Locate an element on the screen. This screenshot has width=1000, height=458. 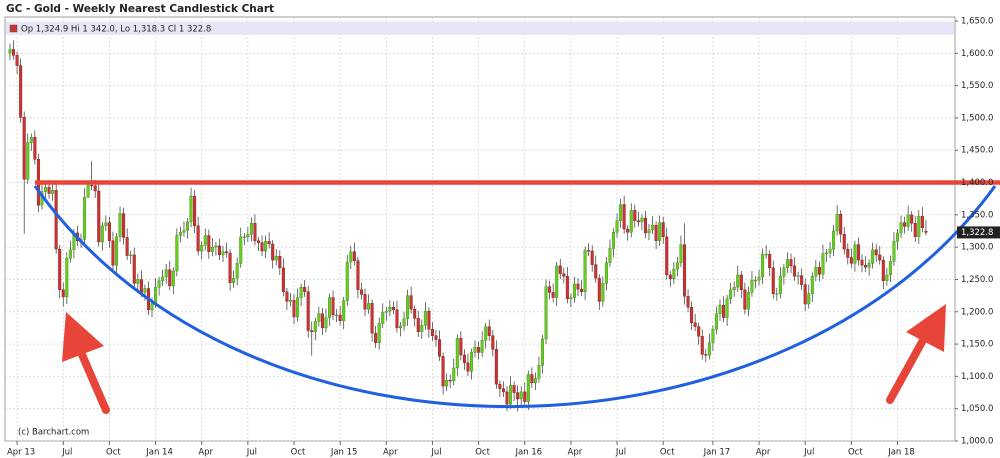
arrow-head is located at coordinates (83, 337).